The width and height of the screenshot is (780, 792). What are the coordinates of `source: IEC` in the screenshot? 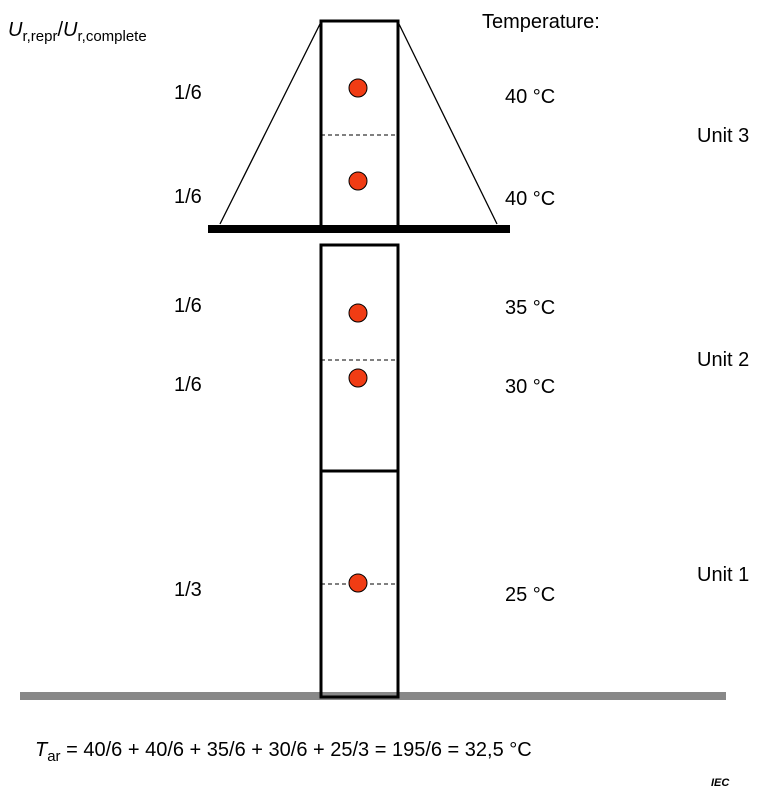 It's located at (720, 783).